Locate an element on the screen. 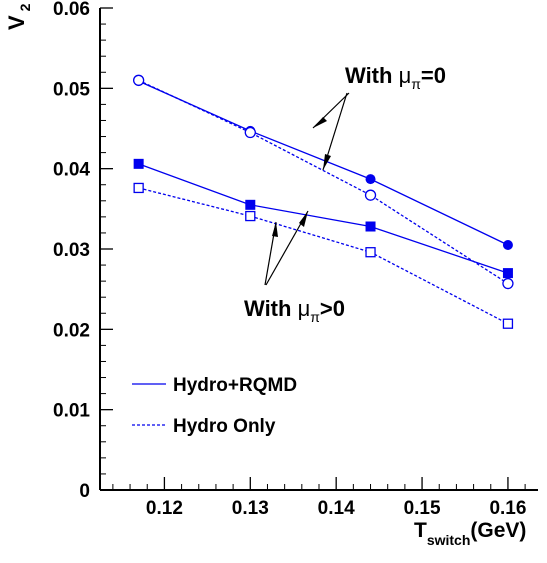 The image size is (547, 563). y-tick-label: 0.03 is located at coordinates (71, 250).